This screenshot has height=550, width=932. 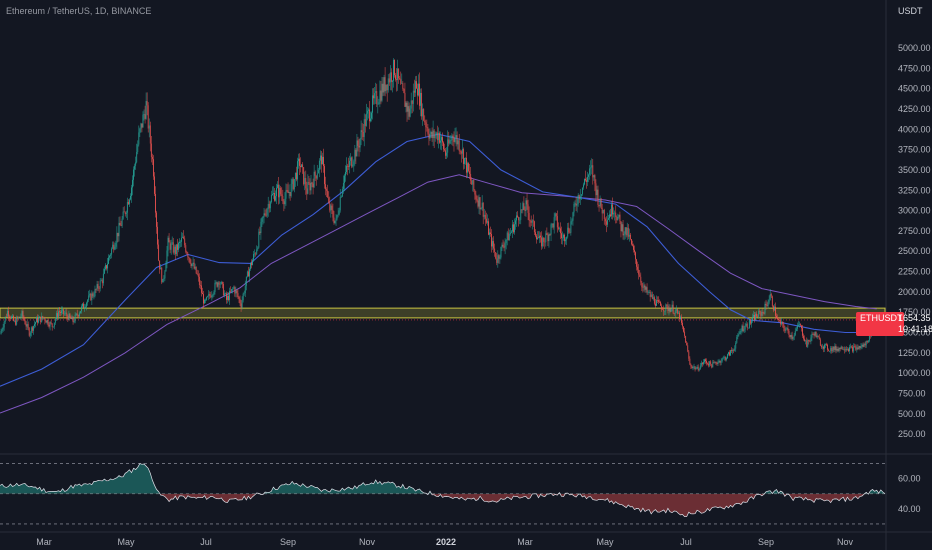 What do you see at coordinates (914, 190) in the screenshot?
I see `y-tick-label: 3250.00` at bounding box center [914, 190].